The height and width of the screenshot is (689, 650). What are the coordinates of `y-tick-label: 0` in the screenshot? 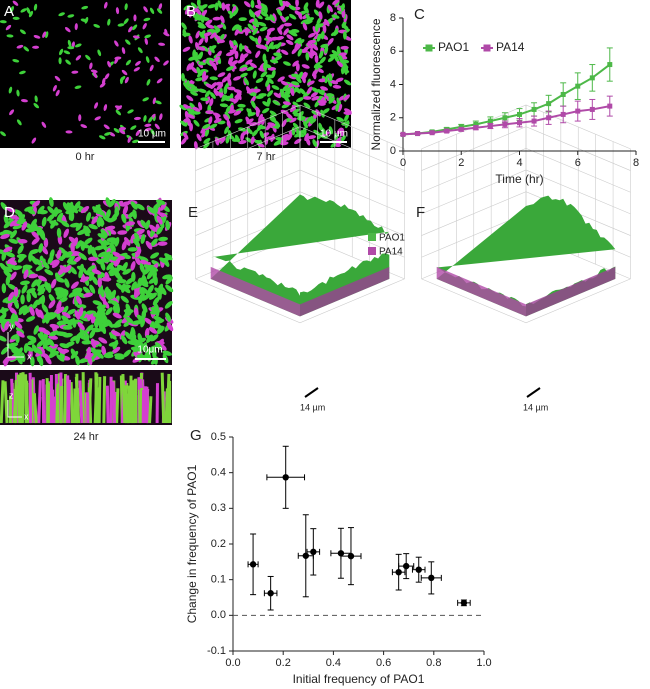 It's located at (393, 151).